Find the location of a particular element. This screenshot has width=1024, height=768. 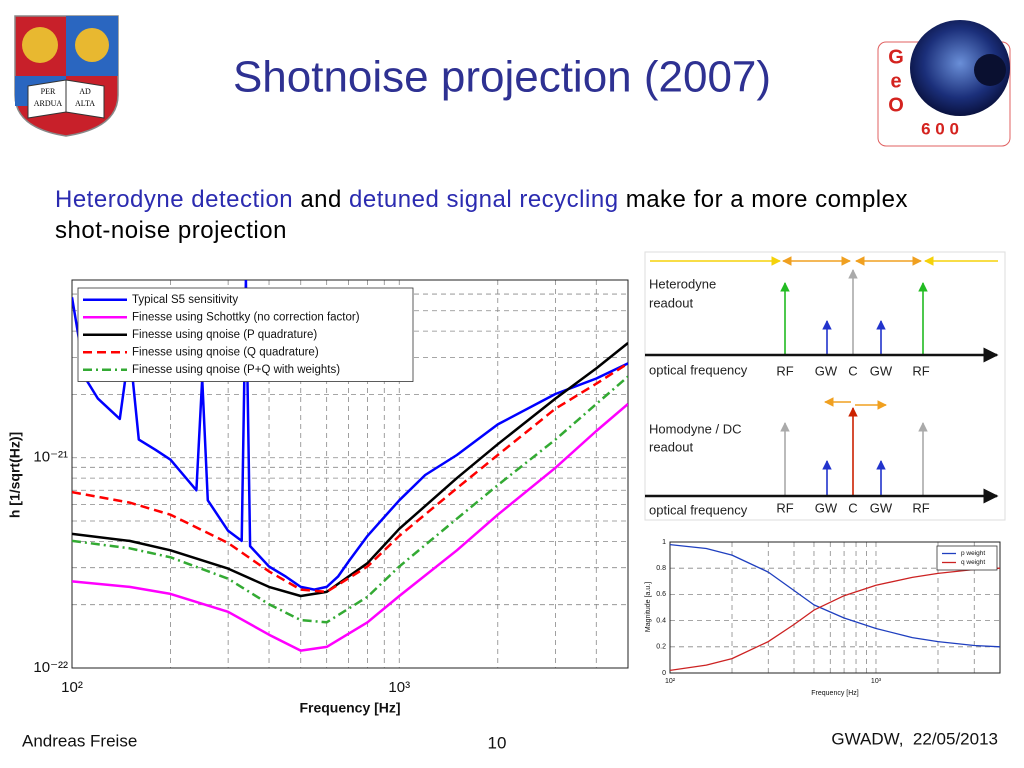

crest: PER AD ARDUA ALTA is located at coordinates (66, 76).